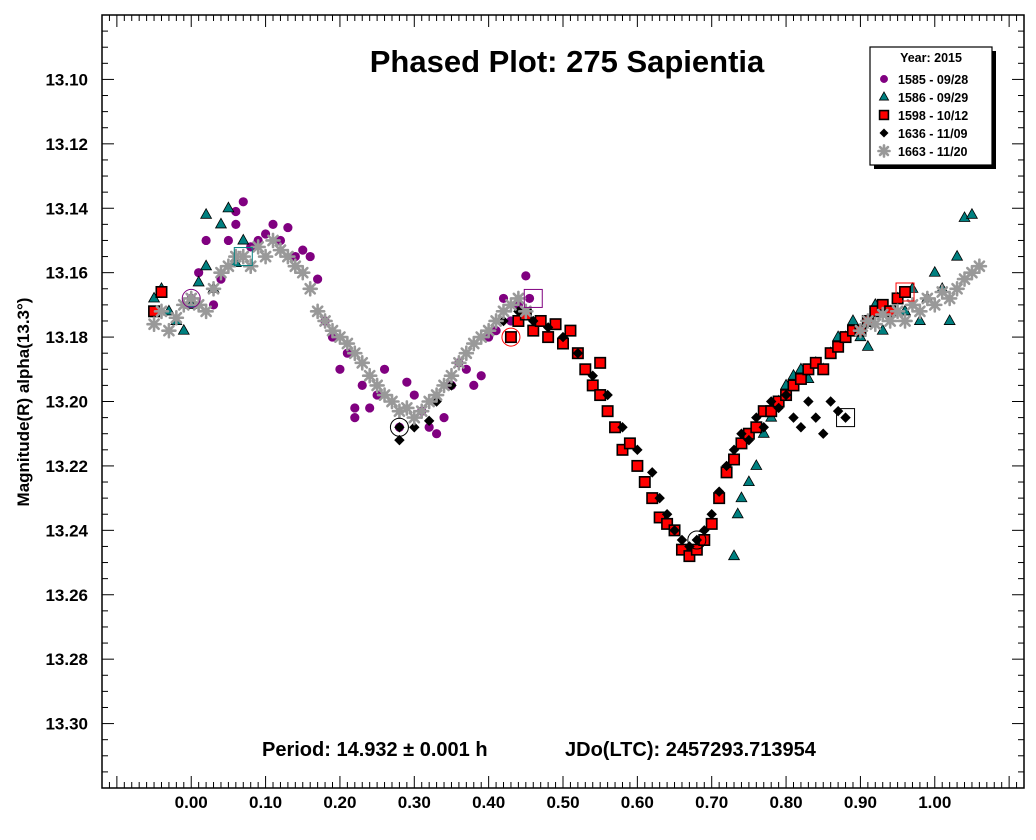  I want to click on x-tick-label: 0.10, so click(265, 802).